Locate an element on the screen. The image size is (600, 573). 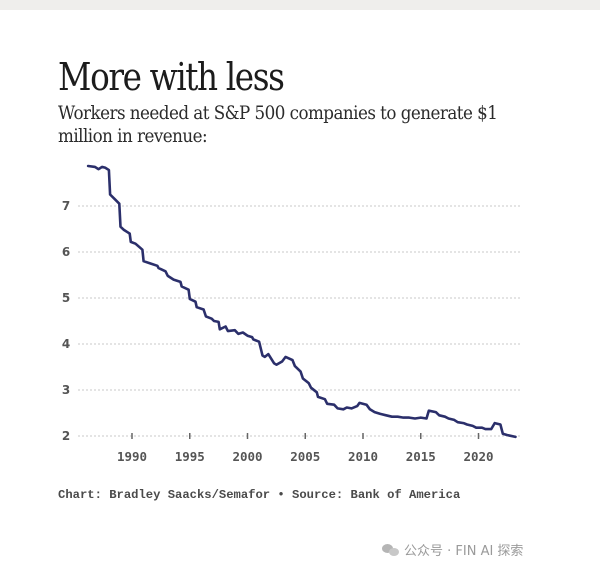
y-tick-label: 6 is located at coordinates (66, 252).